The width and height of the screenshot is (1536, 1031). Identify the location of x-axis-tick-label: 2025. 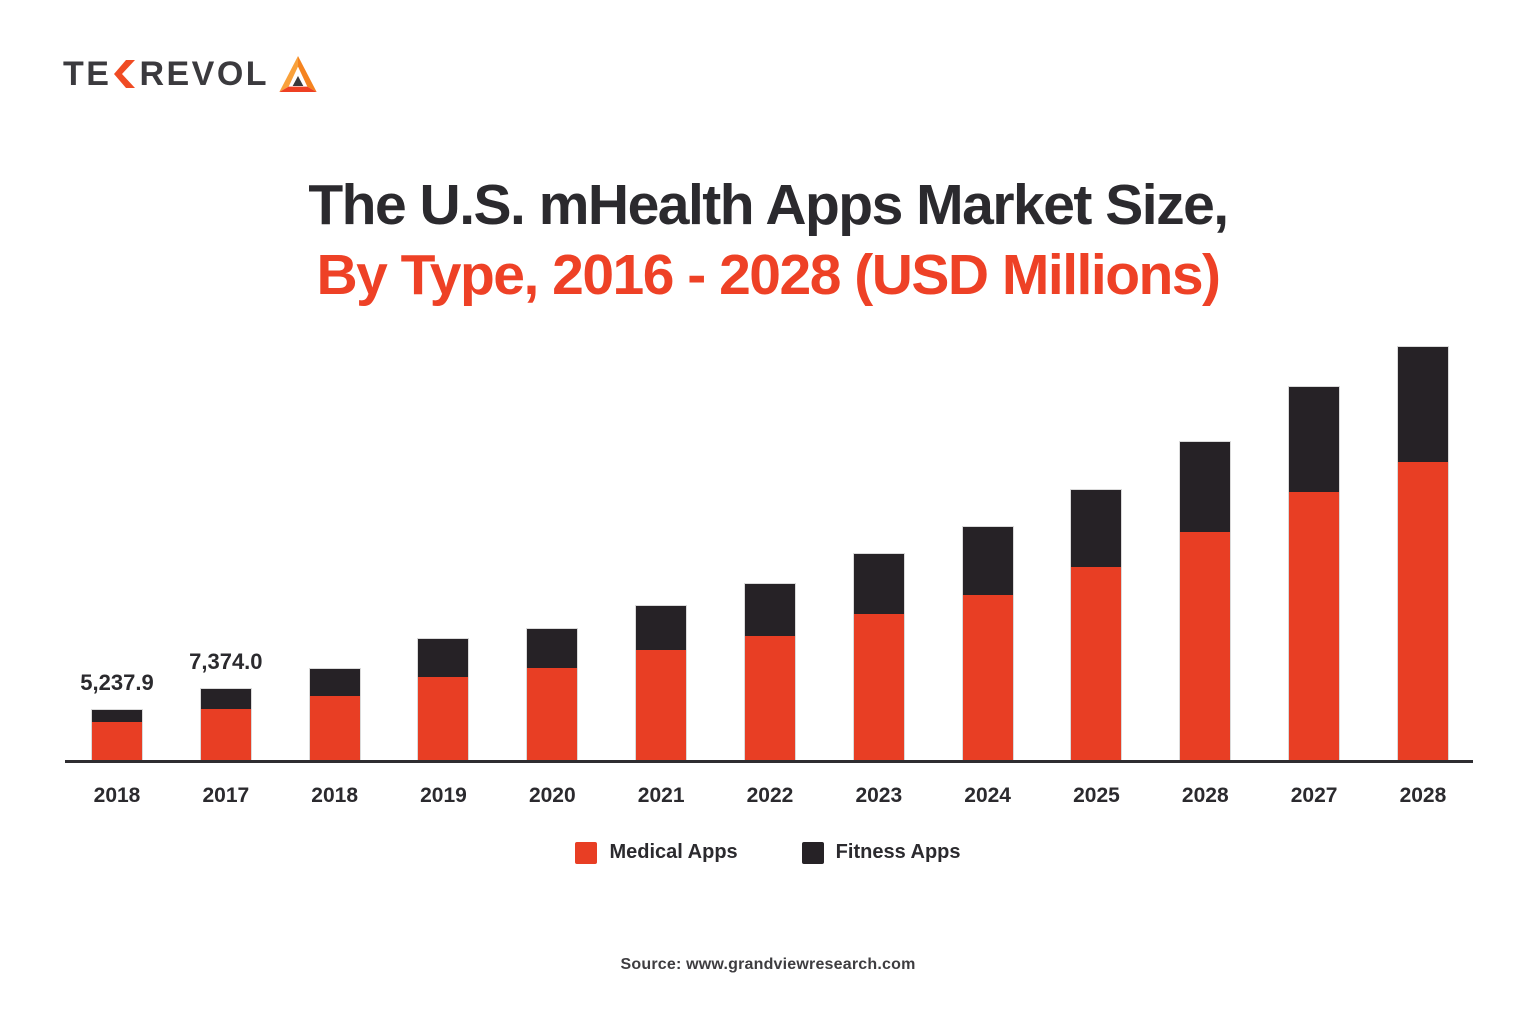
(1096, 796).